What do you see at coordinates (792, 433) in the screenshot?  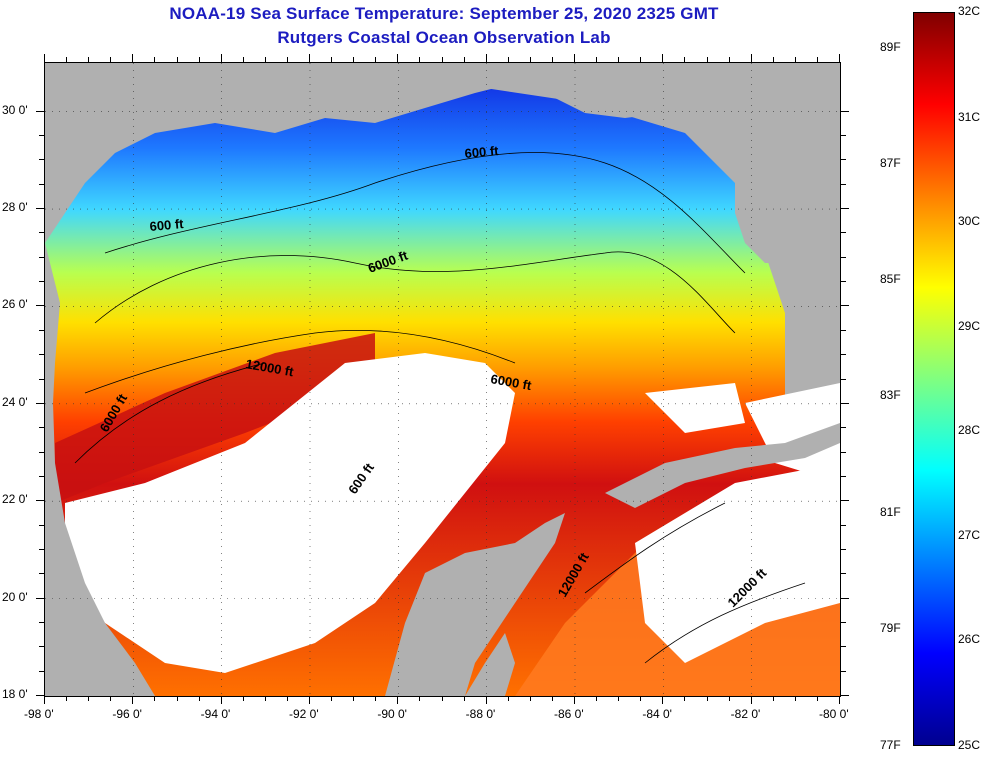 I see `cloud-mask-florida-straits` at bounding box center [792, 433].